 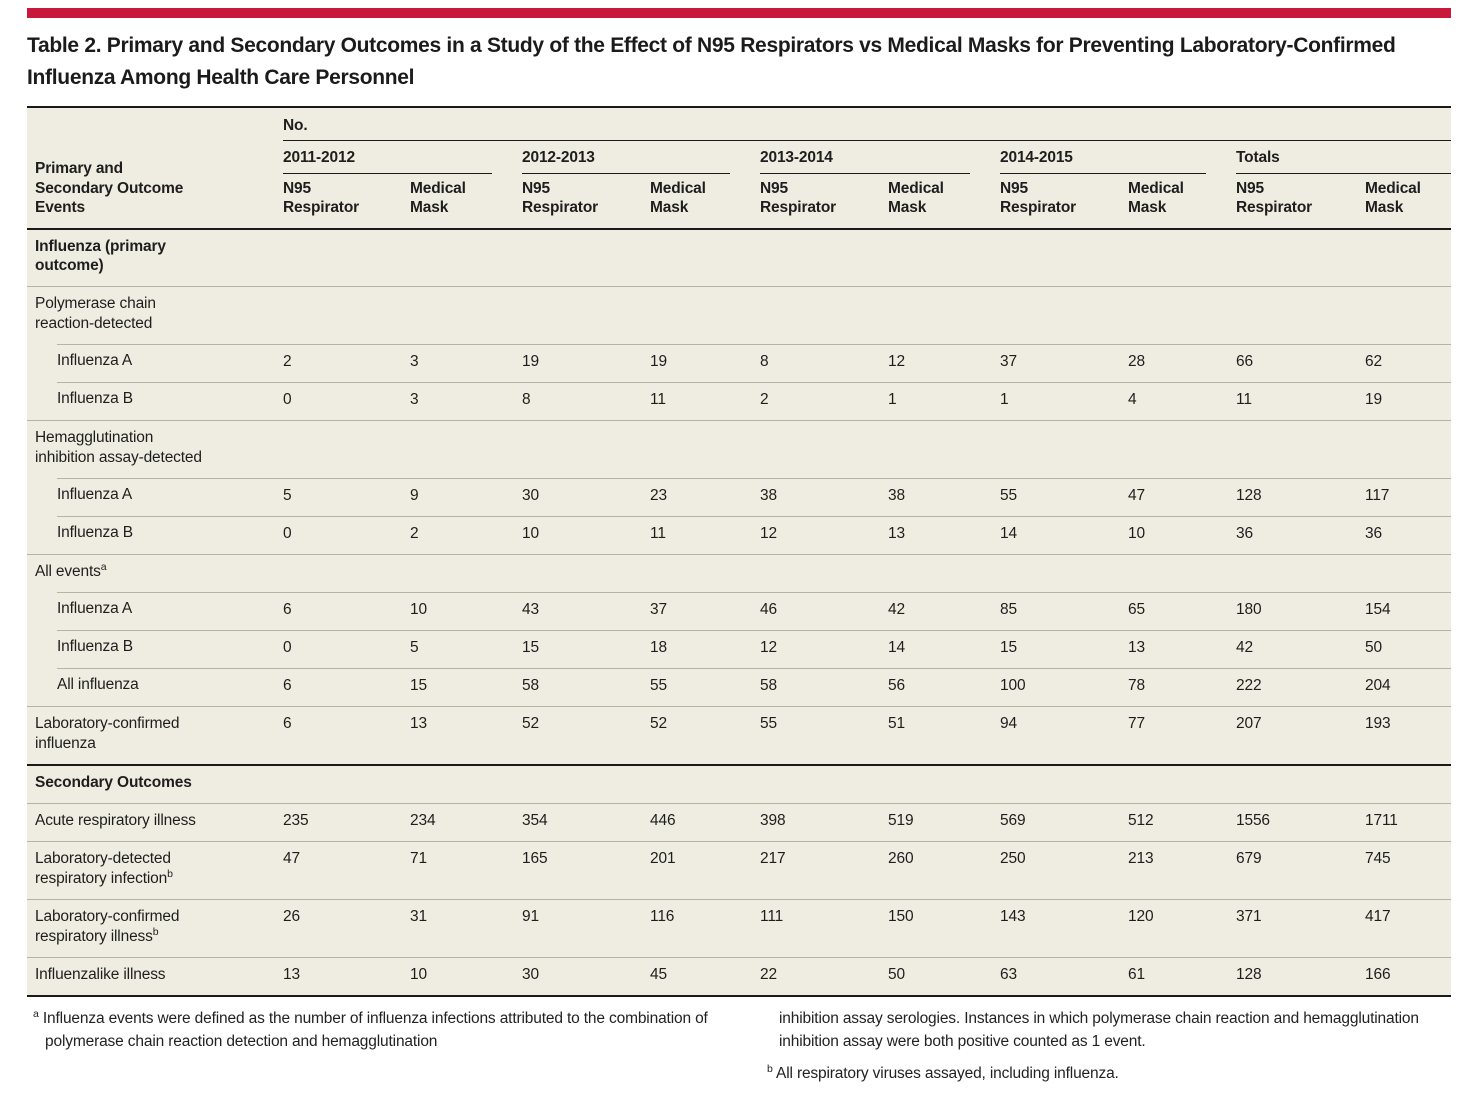 I want to click on data-cell: 50, so click(x=944, y=976).